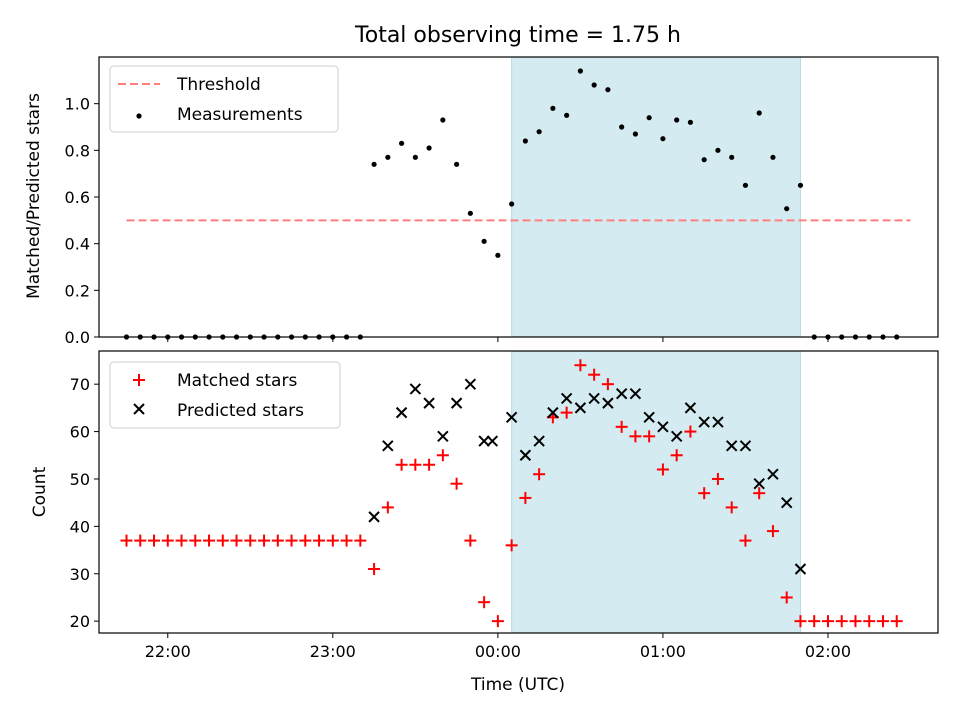 This screenshot has height=720, width=960. What do you see at coordinates (656, 197) in the screenshot?
I see `top-observing-window-shade` at bounding box center [656, 197].